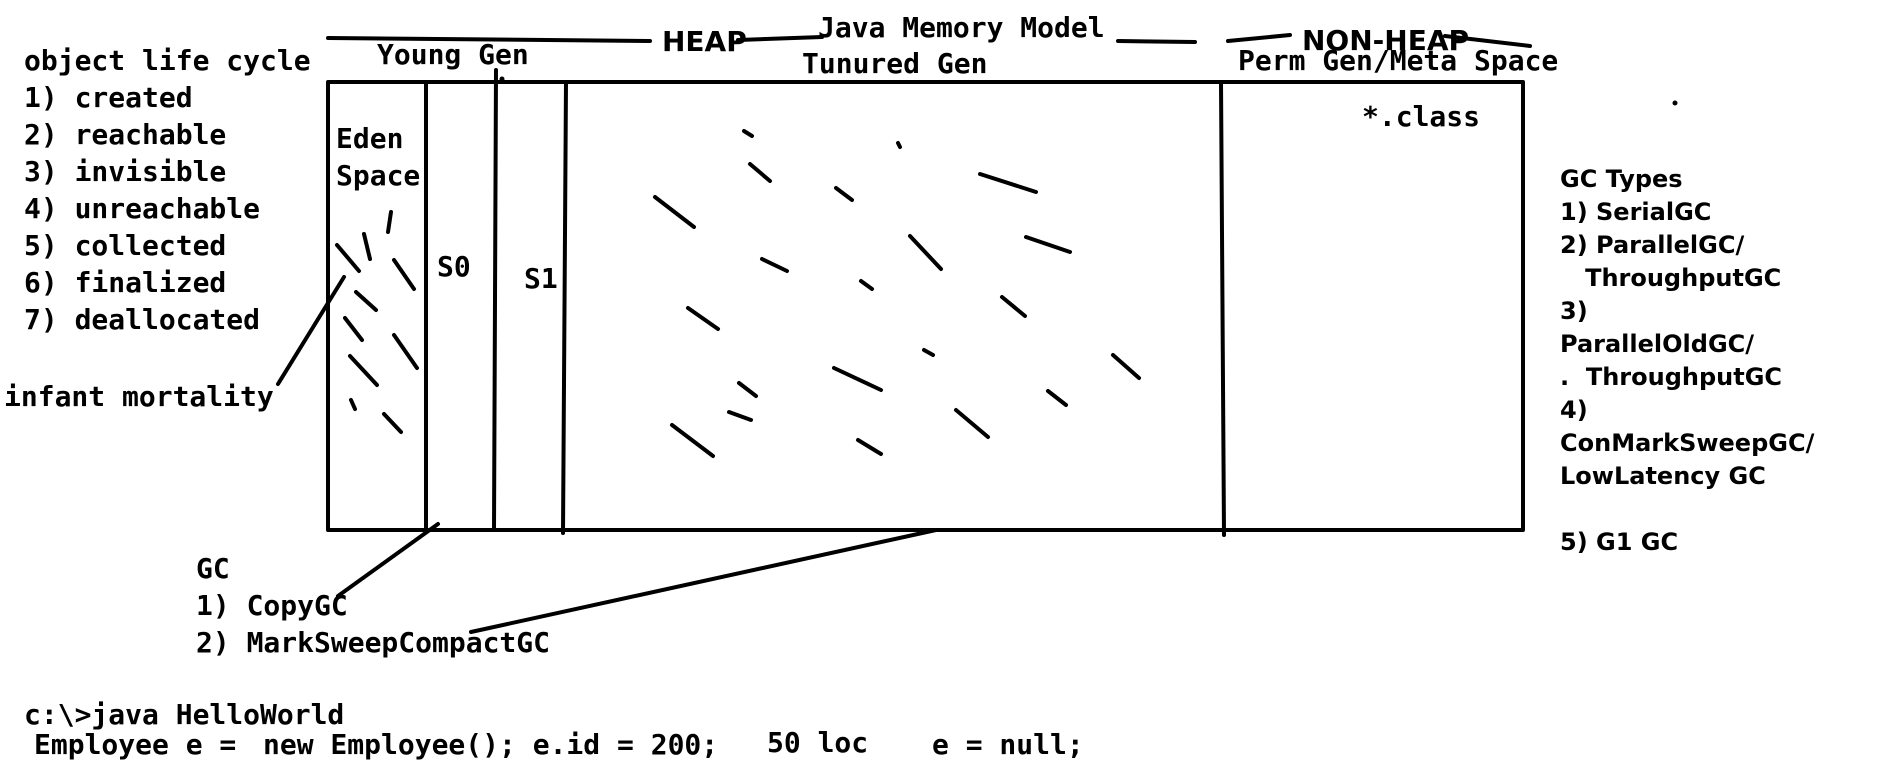 The image size is (1900, 763). I want to click on heap-left-rule, so click(489, 39).